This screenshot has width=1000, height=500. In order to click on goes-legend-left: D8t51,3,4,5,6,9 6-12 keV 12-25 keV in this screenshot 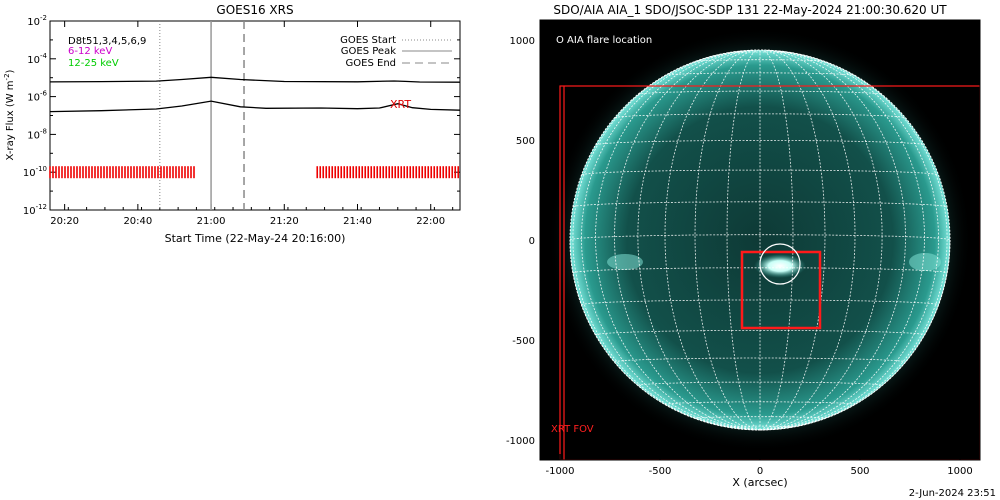, I will do `click(107, 52)`.